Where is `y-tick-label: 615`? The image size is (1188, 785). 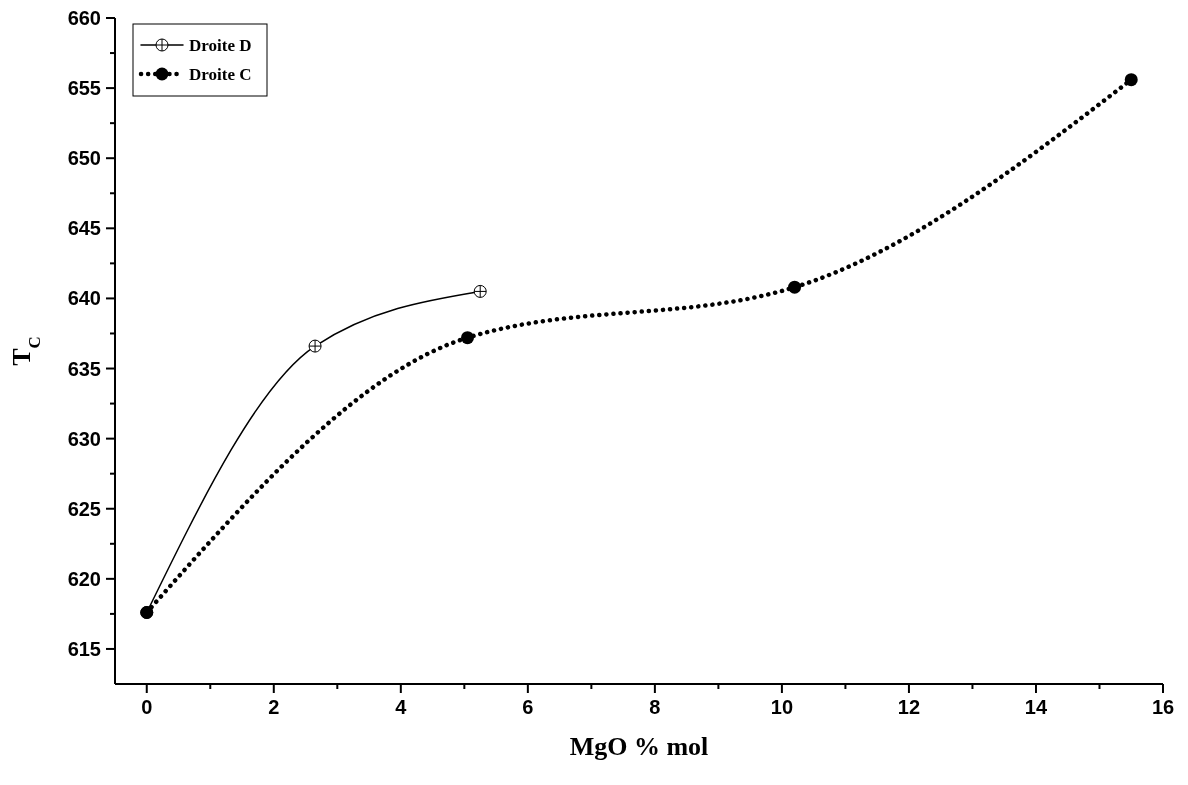
y-tick-label: 615 is located at coordinates (84, 648).